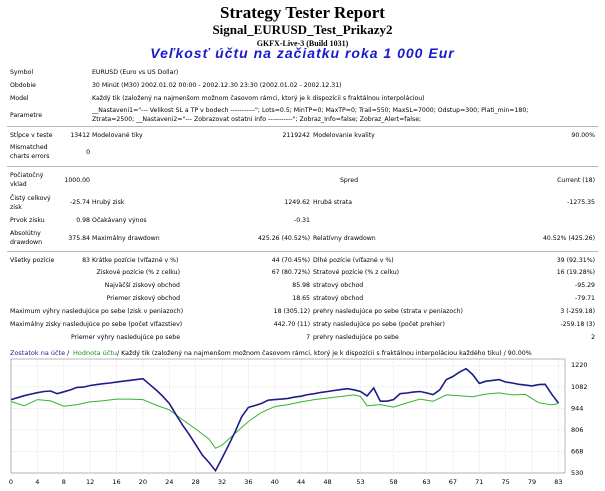 The image size is (605, 491). I want to click on avg-loss-label: stratový obchod, so click(338, 298).